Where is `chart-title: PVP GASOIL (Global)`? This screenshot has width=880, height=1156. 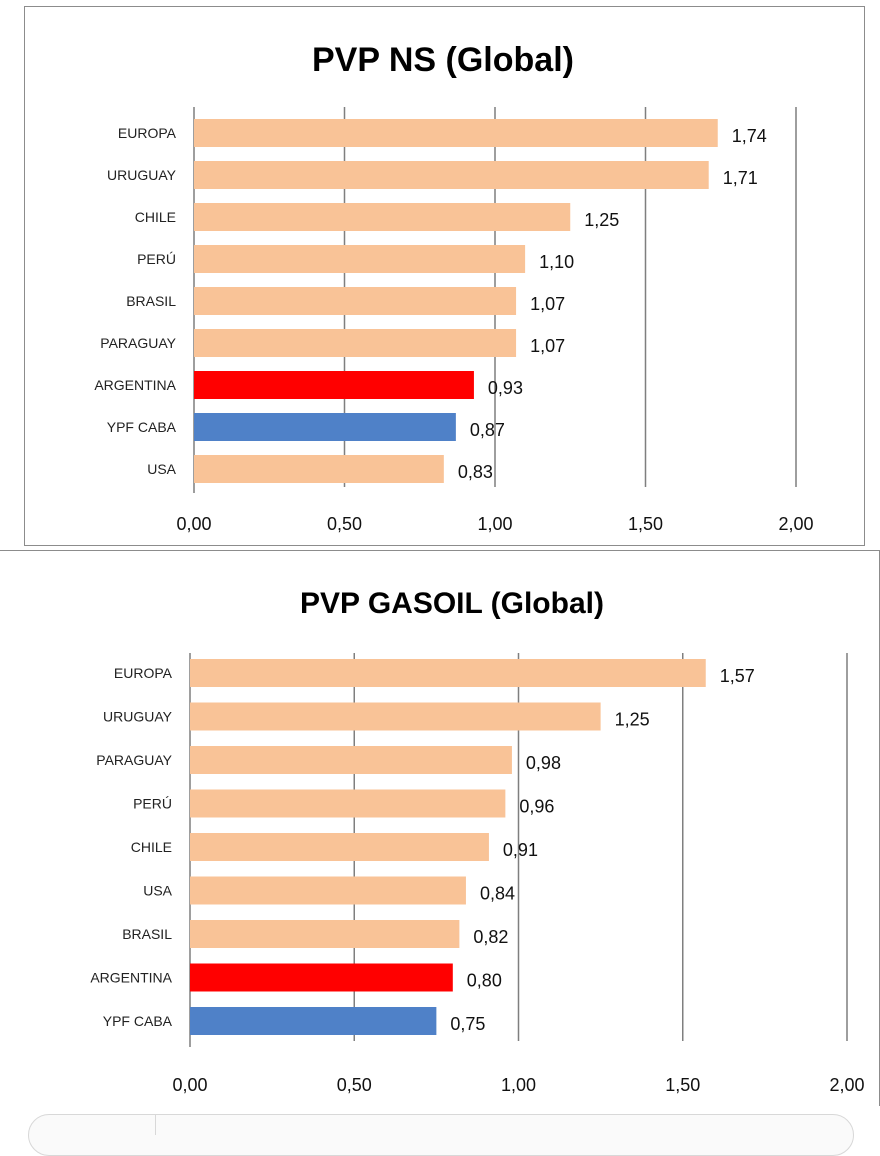
chart-title: PVP GASOIL (Global) is located at coordinates (452, 603).